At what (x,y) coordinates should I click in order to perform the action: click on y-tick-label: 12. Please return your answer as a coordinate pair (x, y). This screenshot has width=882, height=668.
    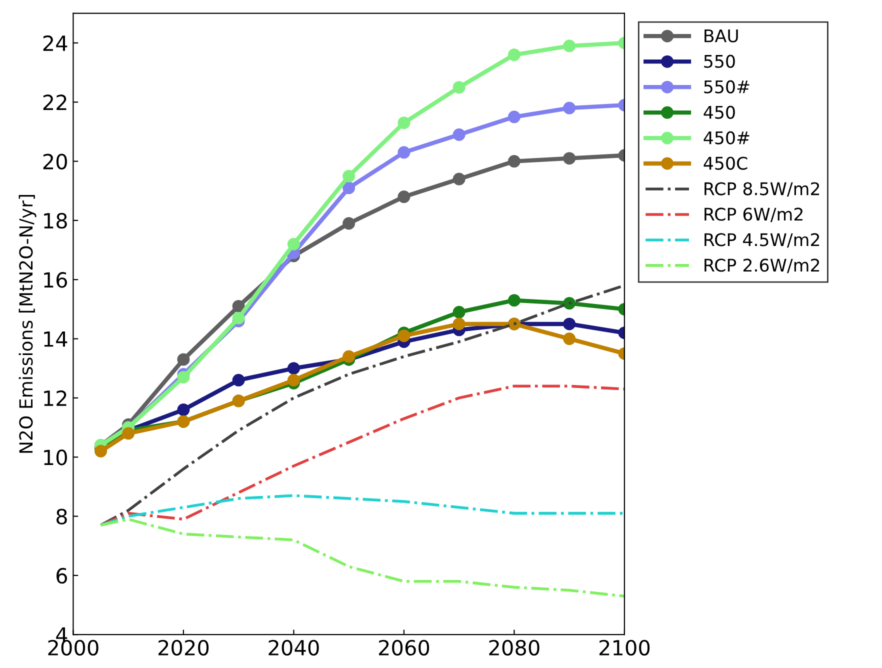
    Looking at the image, I should click on (55, 398).